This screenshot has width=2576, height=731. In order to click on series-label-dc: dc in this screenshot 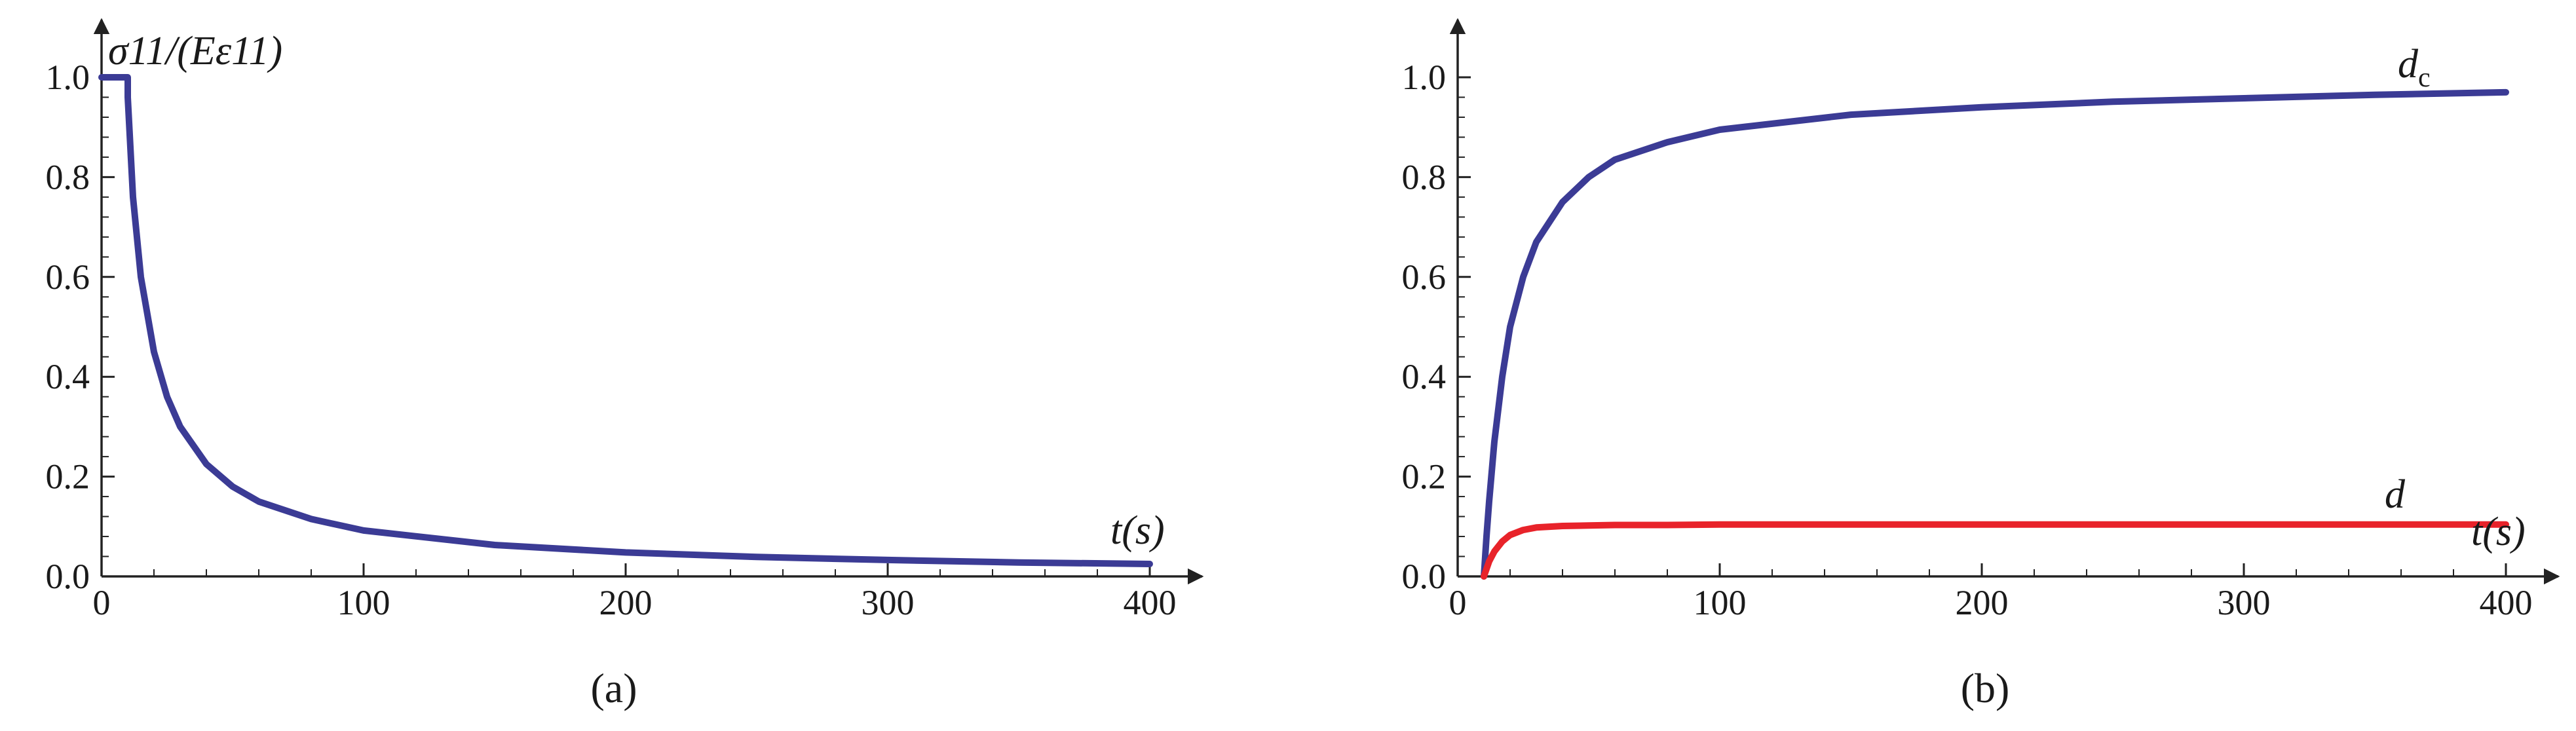, I will do `click(2414, 68)`.